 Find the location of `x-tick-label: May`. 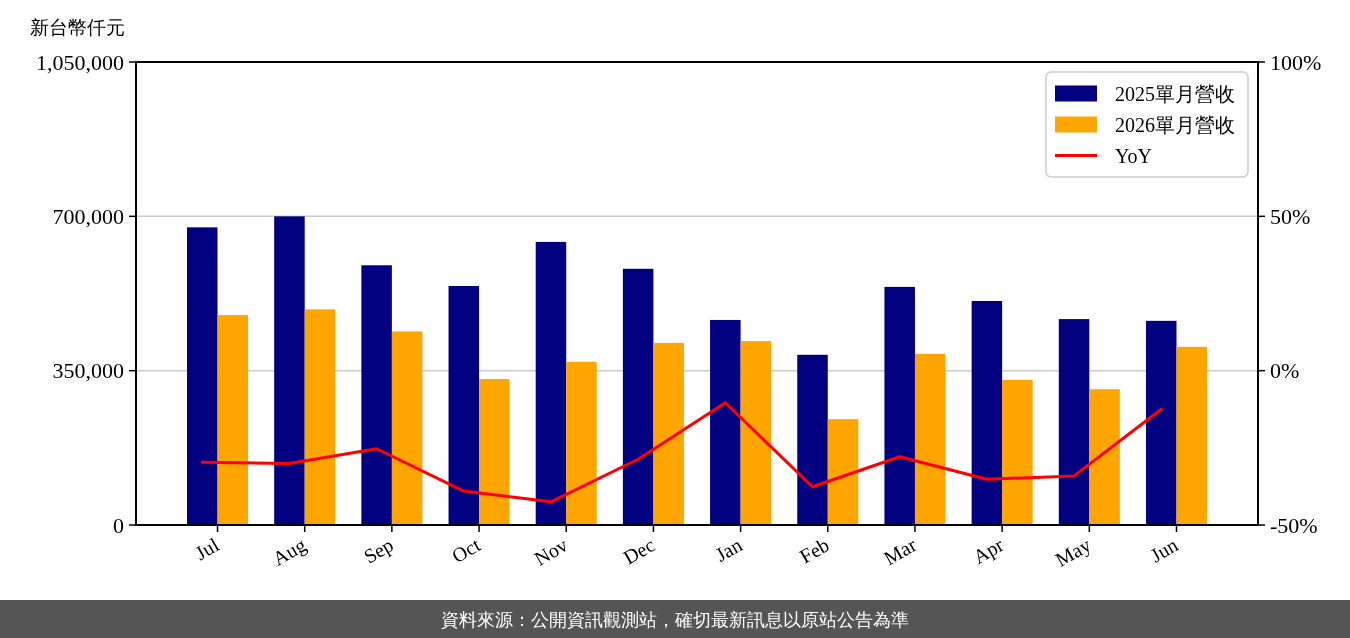

x-tick-label: May is located at coordinates (1073, 552).